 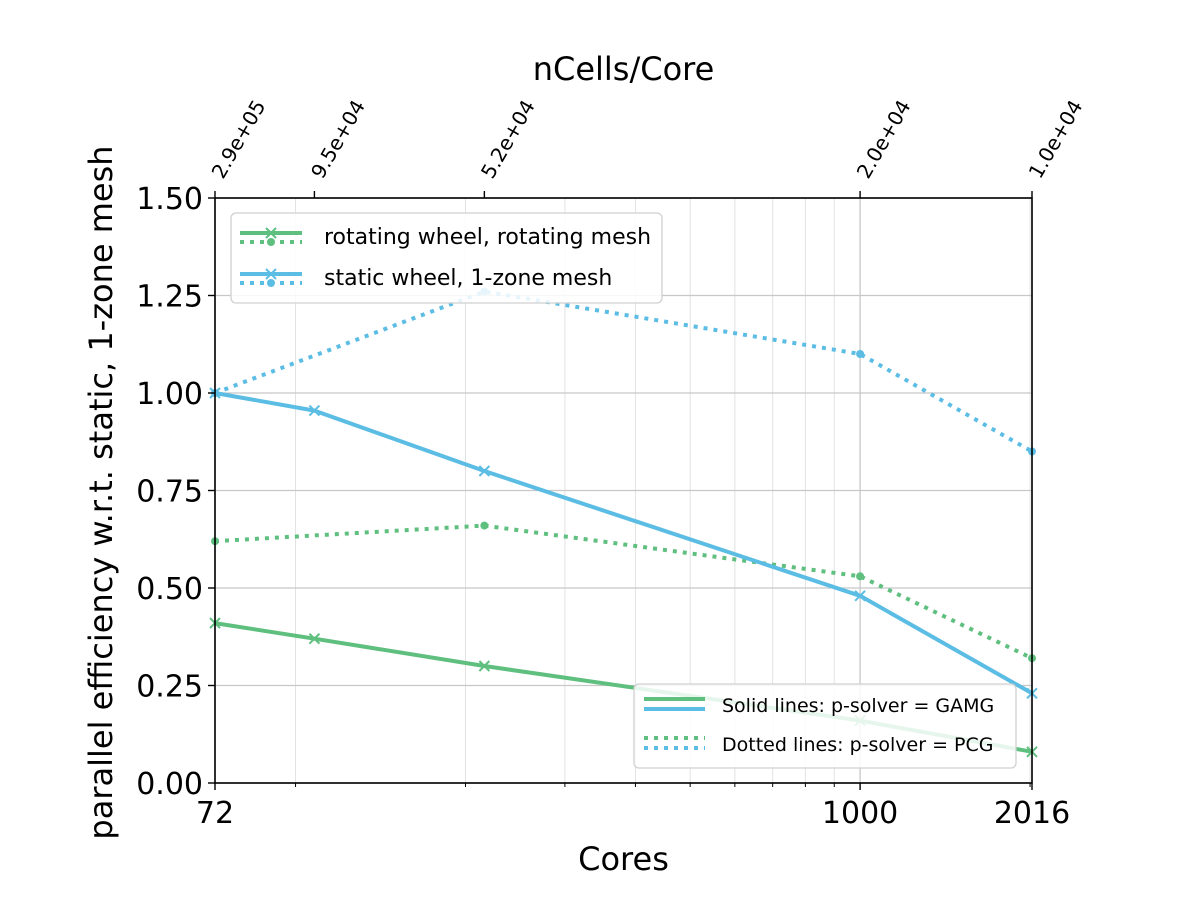 I want to click on top-tick-label: 1.0e+04, so click(x=1056, y=139).